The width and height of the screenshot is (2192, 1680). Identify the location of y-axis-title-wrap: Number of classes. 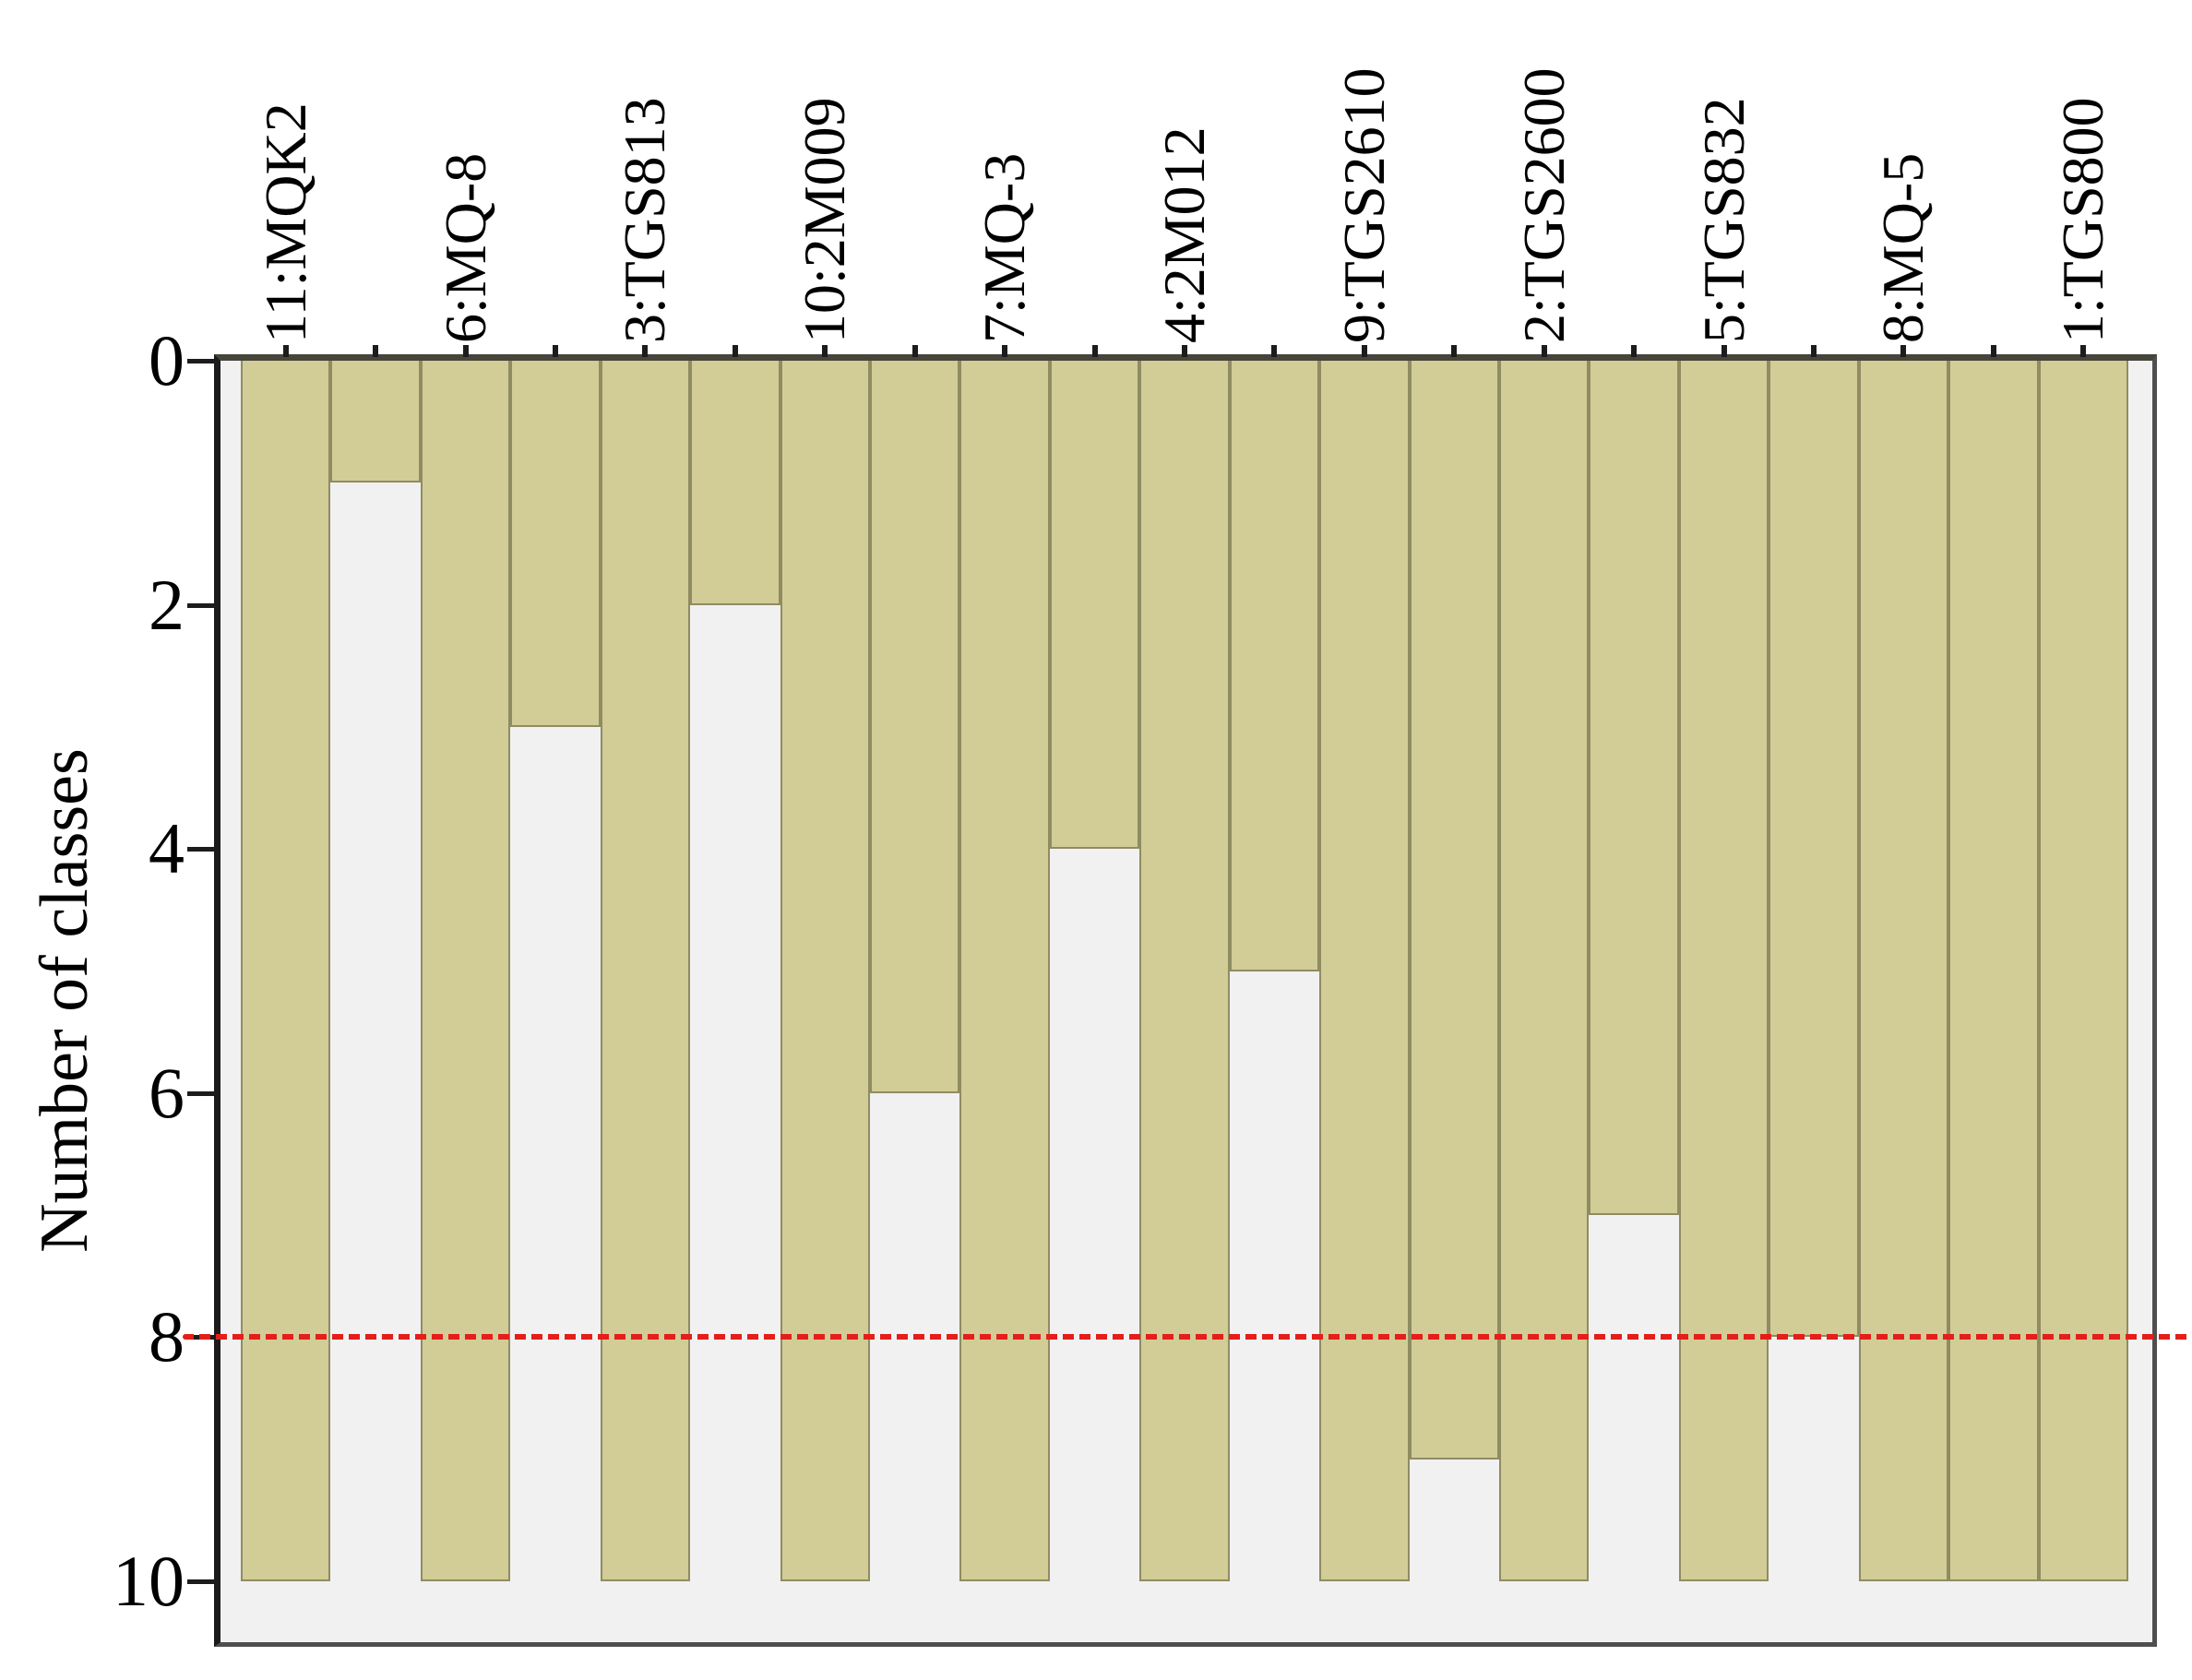
(68, 1000).